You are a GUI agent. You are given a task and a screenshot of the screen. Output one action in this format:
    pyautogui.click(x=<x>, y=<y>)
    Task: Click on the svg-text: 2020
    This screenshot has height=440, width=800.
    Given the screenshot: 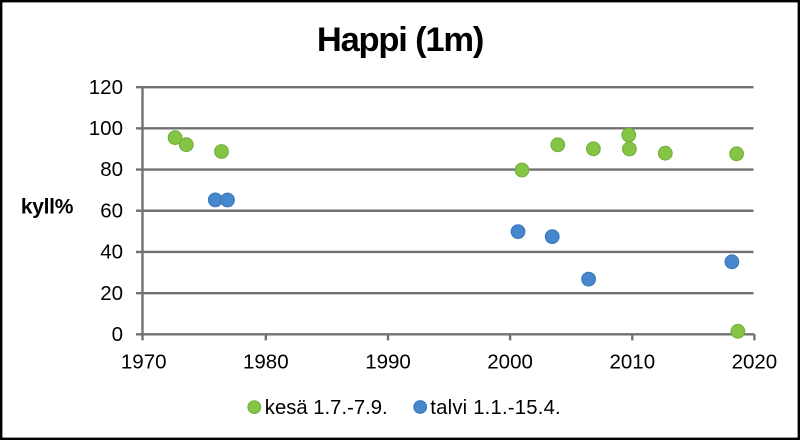 What is the action you would take?
    pyautogui.click(x=755, y=361)
    